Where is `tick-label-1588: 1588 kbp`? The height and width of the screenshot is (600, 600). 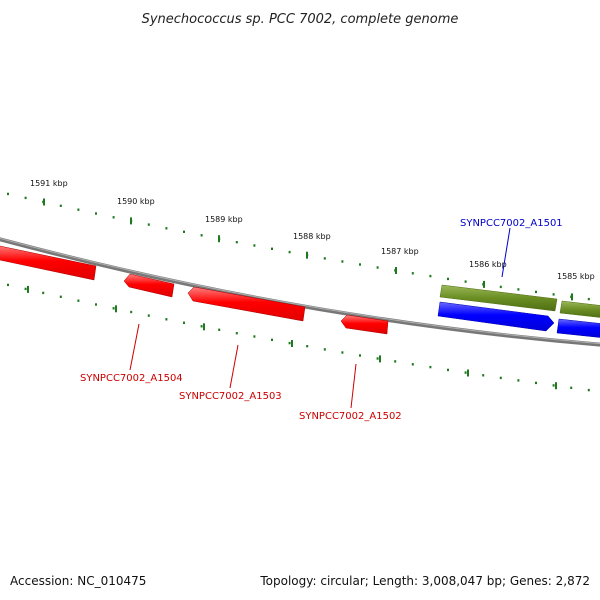 tick-label-1588: 1588 kbp is located at coordinates (312, 236).